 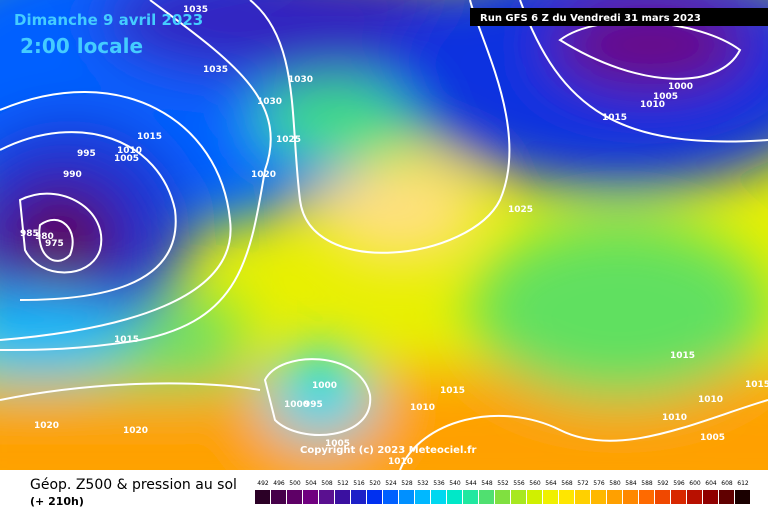 I want to click on scale-label: 528, so click(x=407, y=483).